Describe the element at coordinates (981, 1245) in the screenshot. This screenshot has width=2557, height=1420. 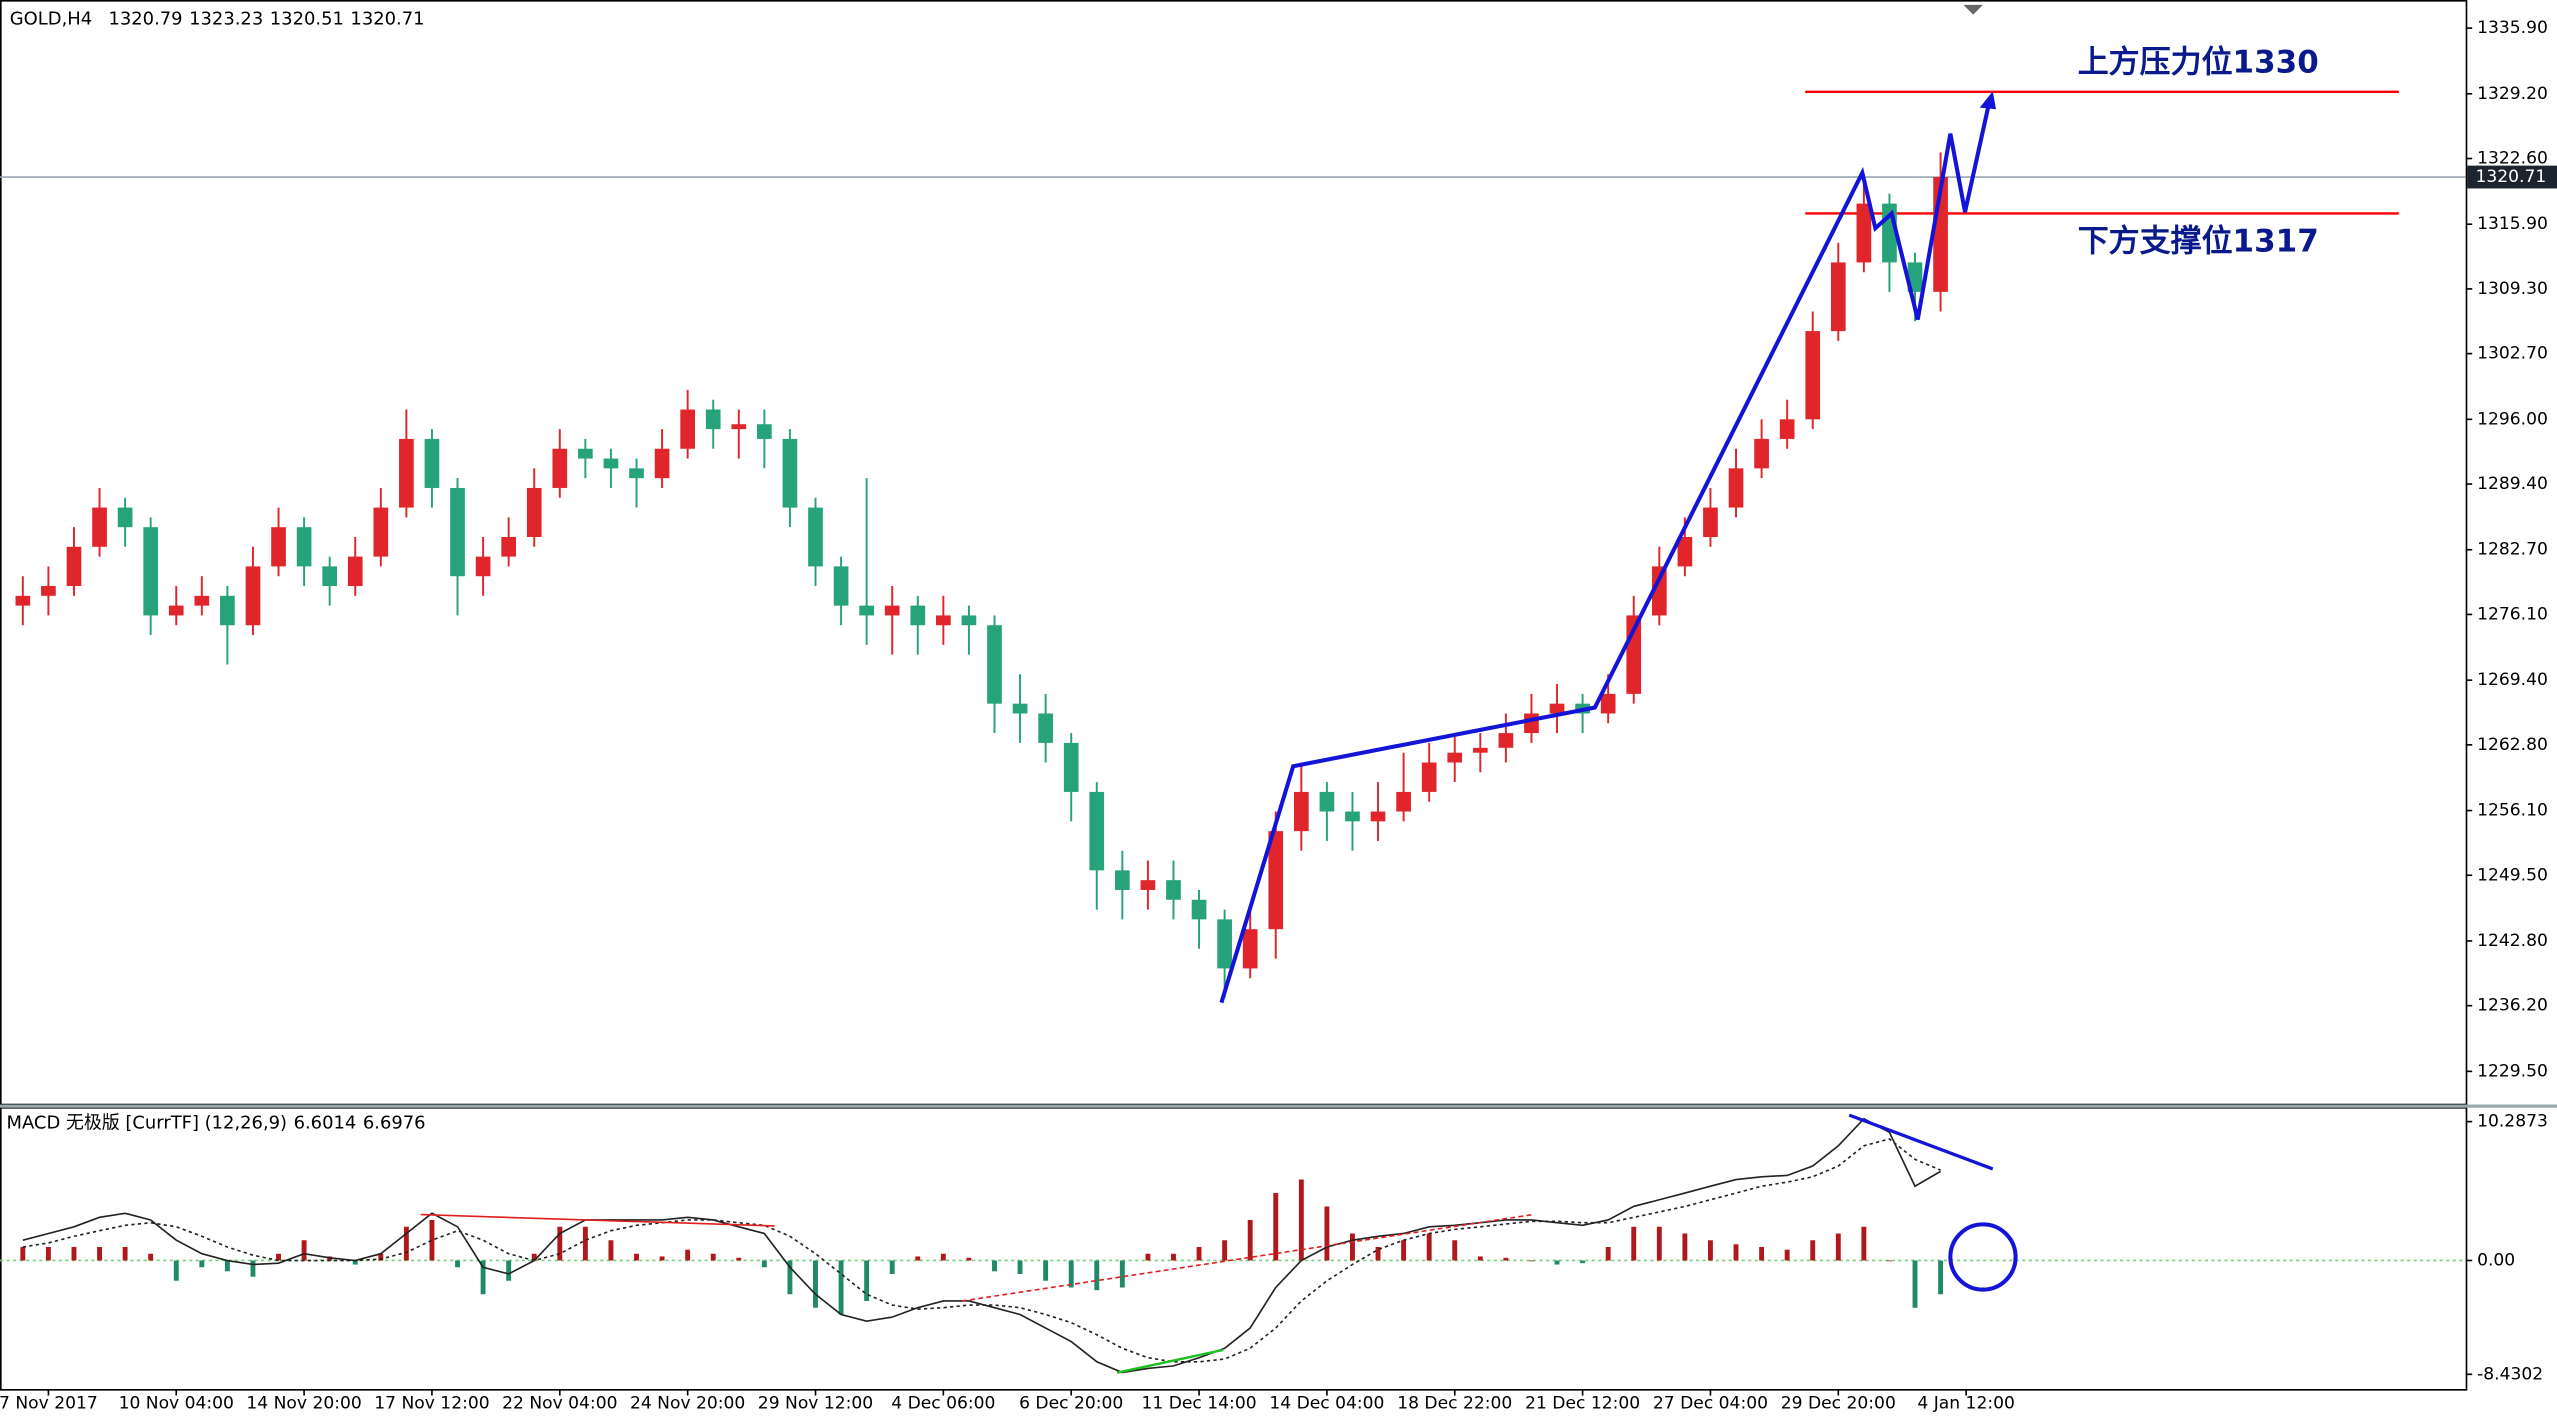
I see `macd-line` at that location.